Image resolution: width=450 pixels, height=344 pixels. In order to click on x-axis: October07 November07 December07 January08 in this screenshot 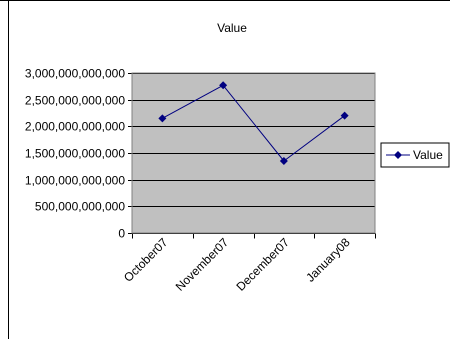, I will do `click(248, 263)`.